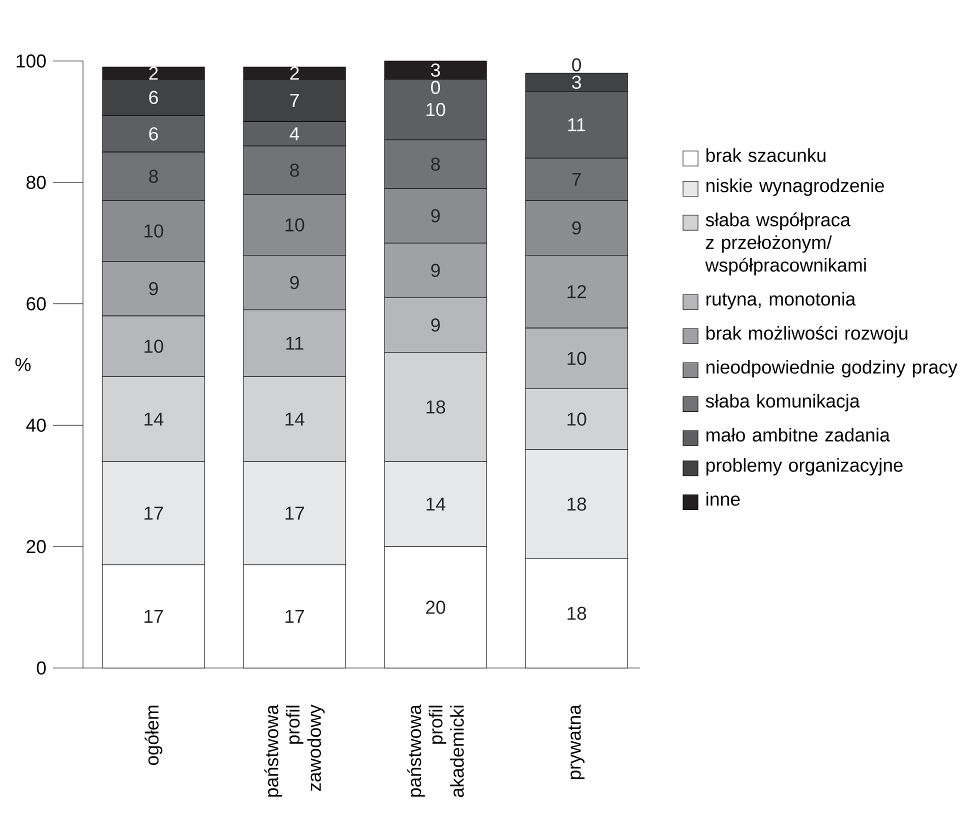  Describe the element at coordinates (576, 742) in the screenshot. I see `x-tick-label: prywatna` at that location.